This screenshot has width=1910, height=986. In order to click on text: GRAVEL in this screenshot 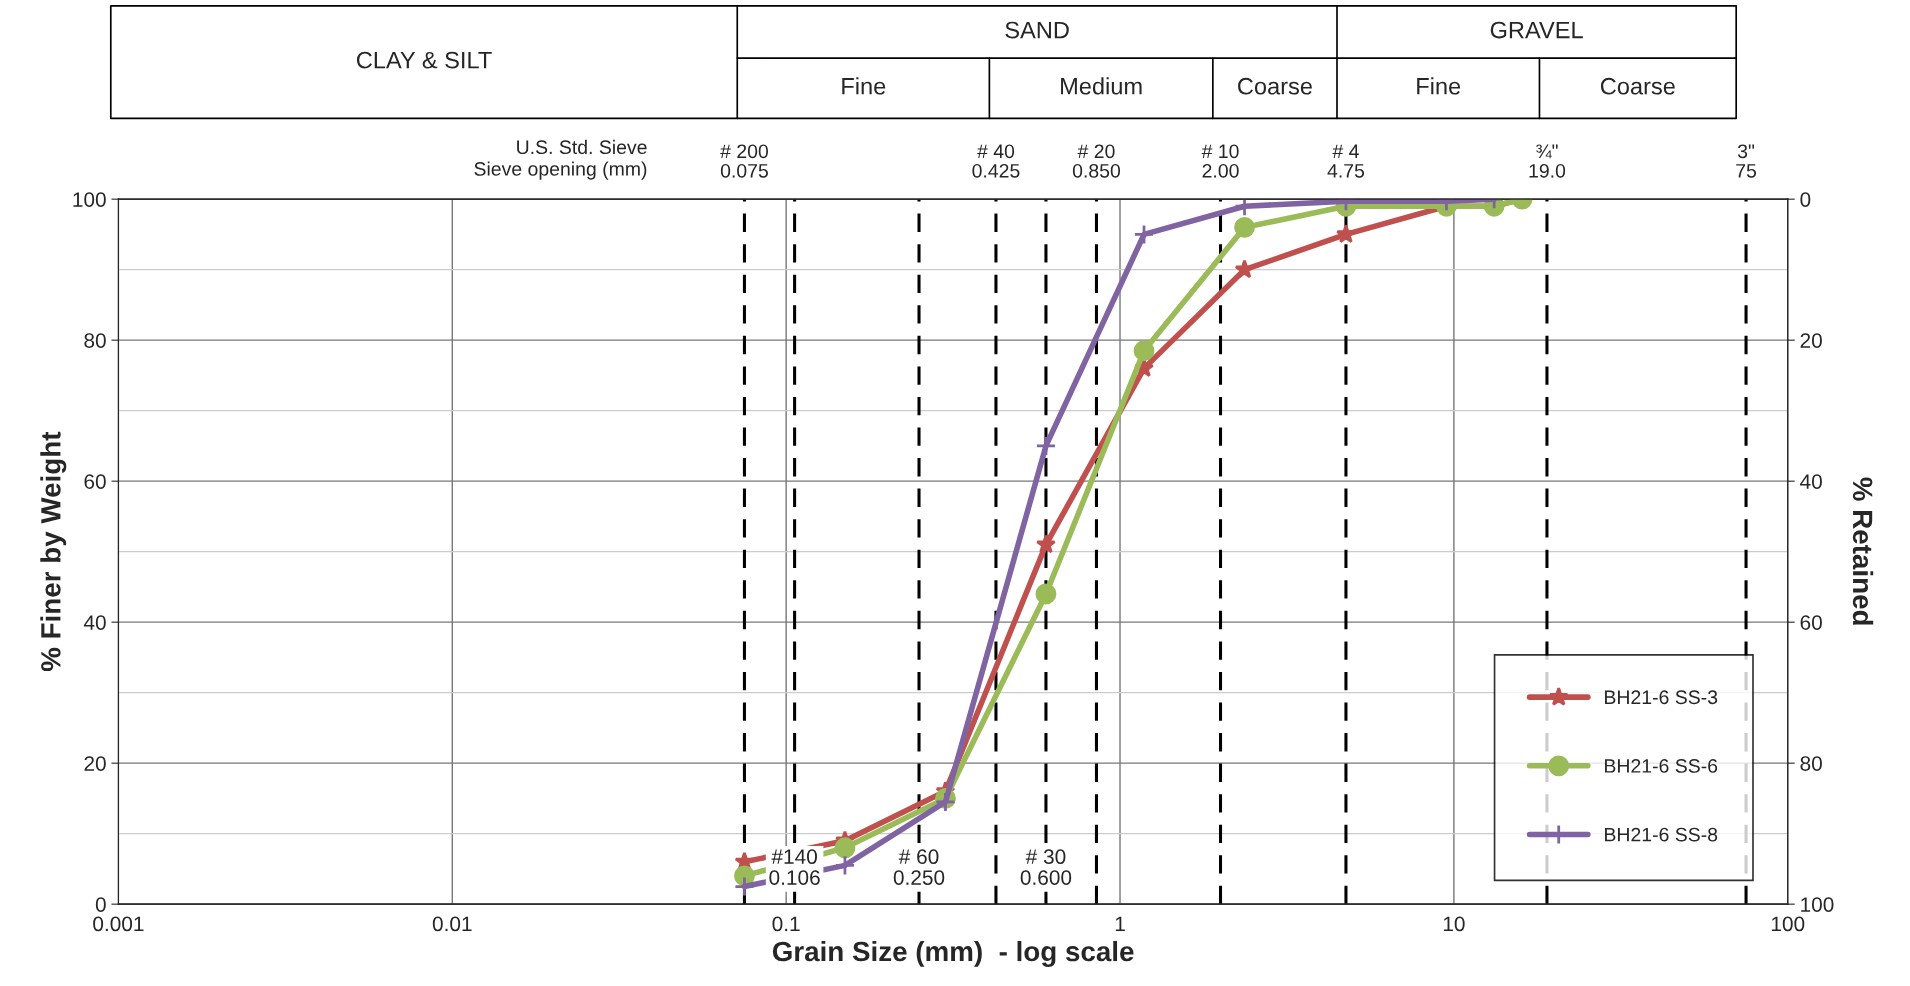, I will do `click(1536, 30)`.